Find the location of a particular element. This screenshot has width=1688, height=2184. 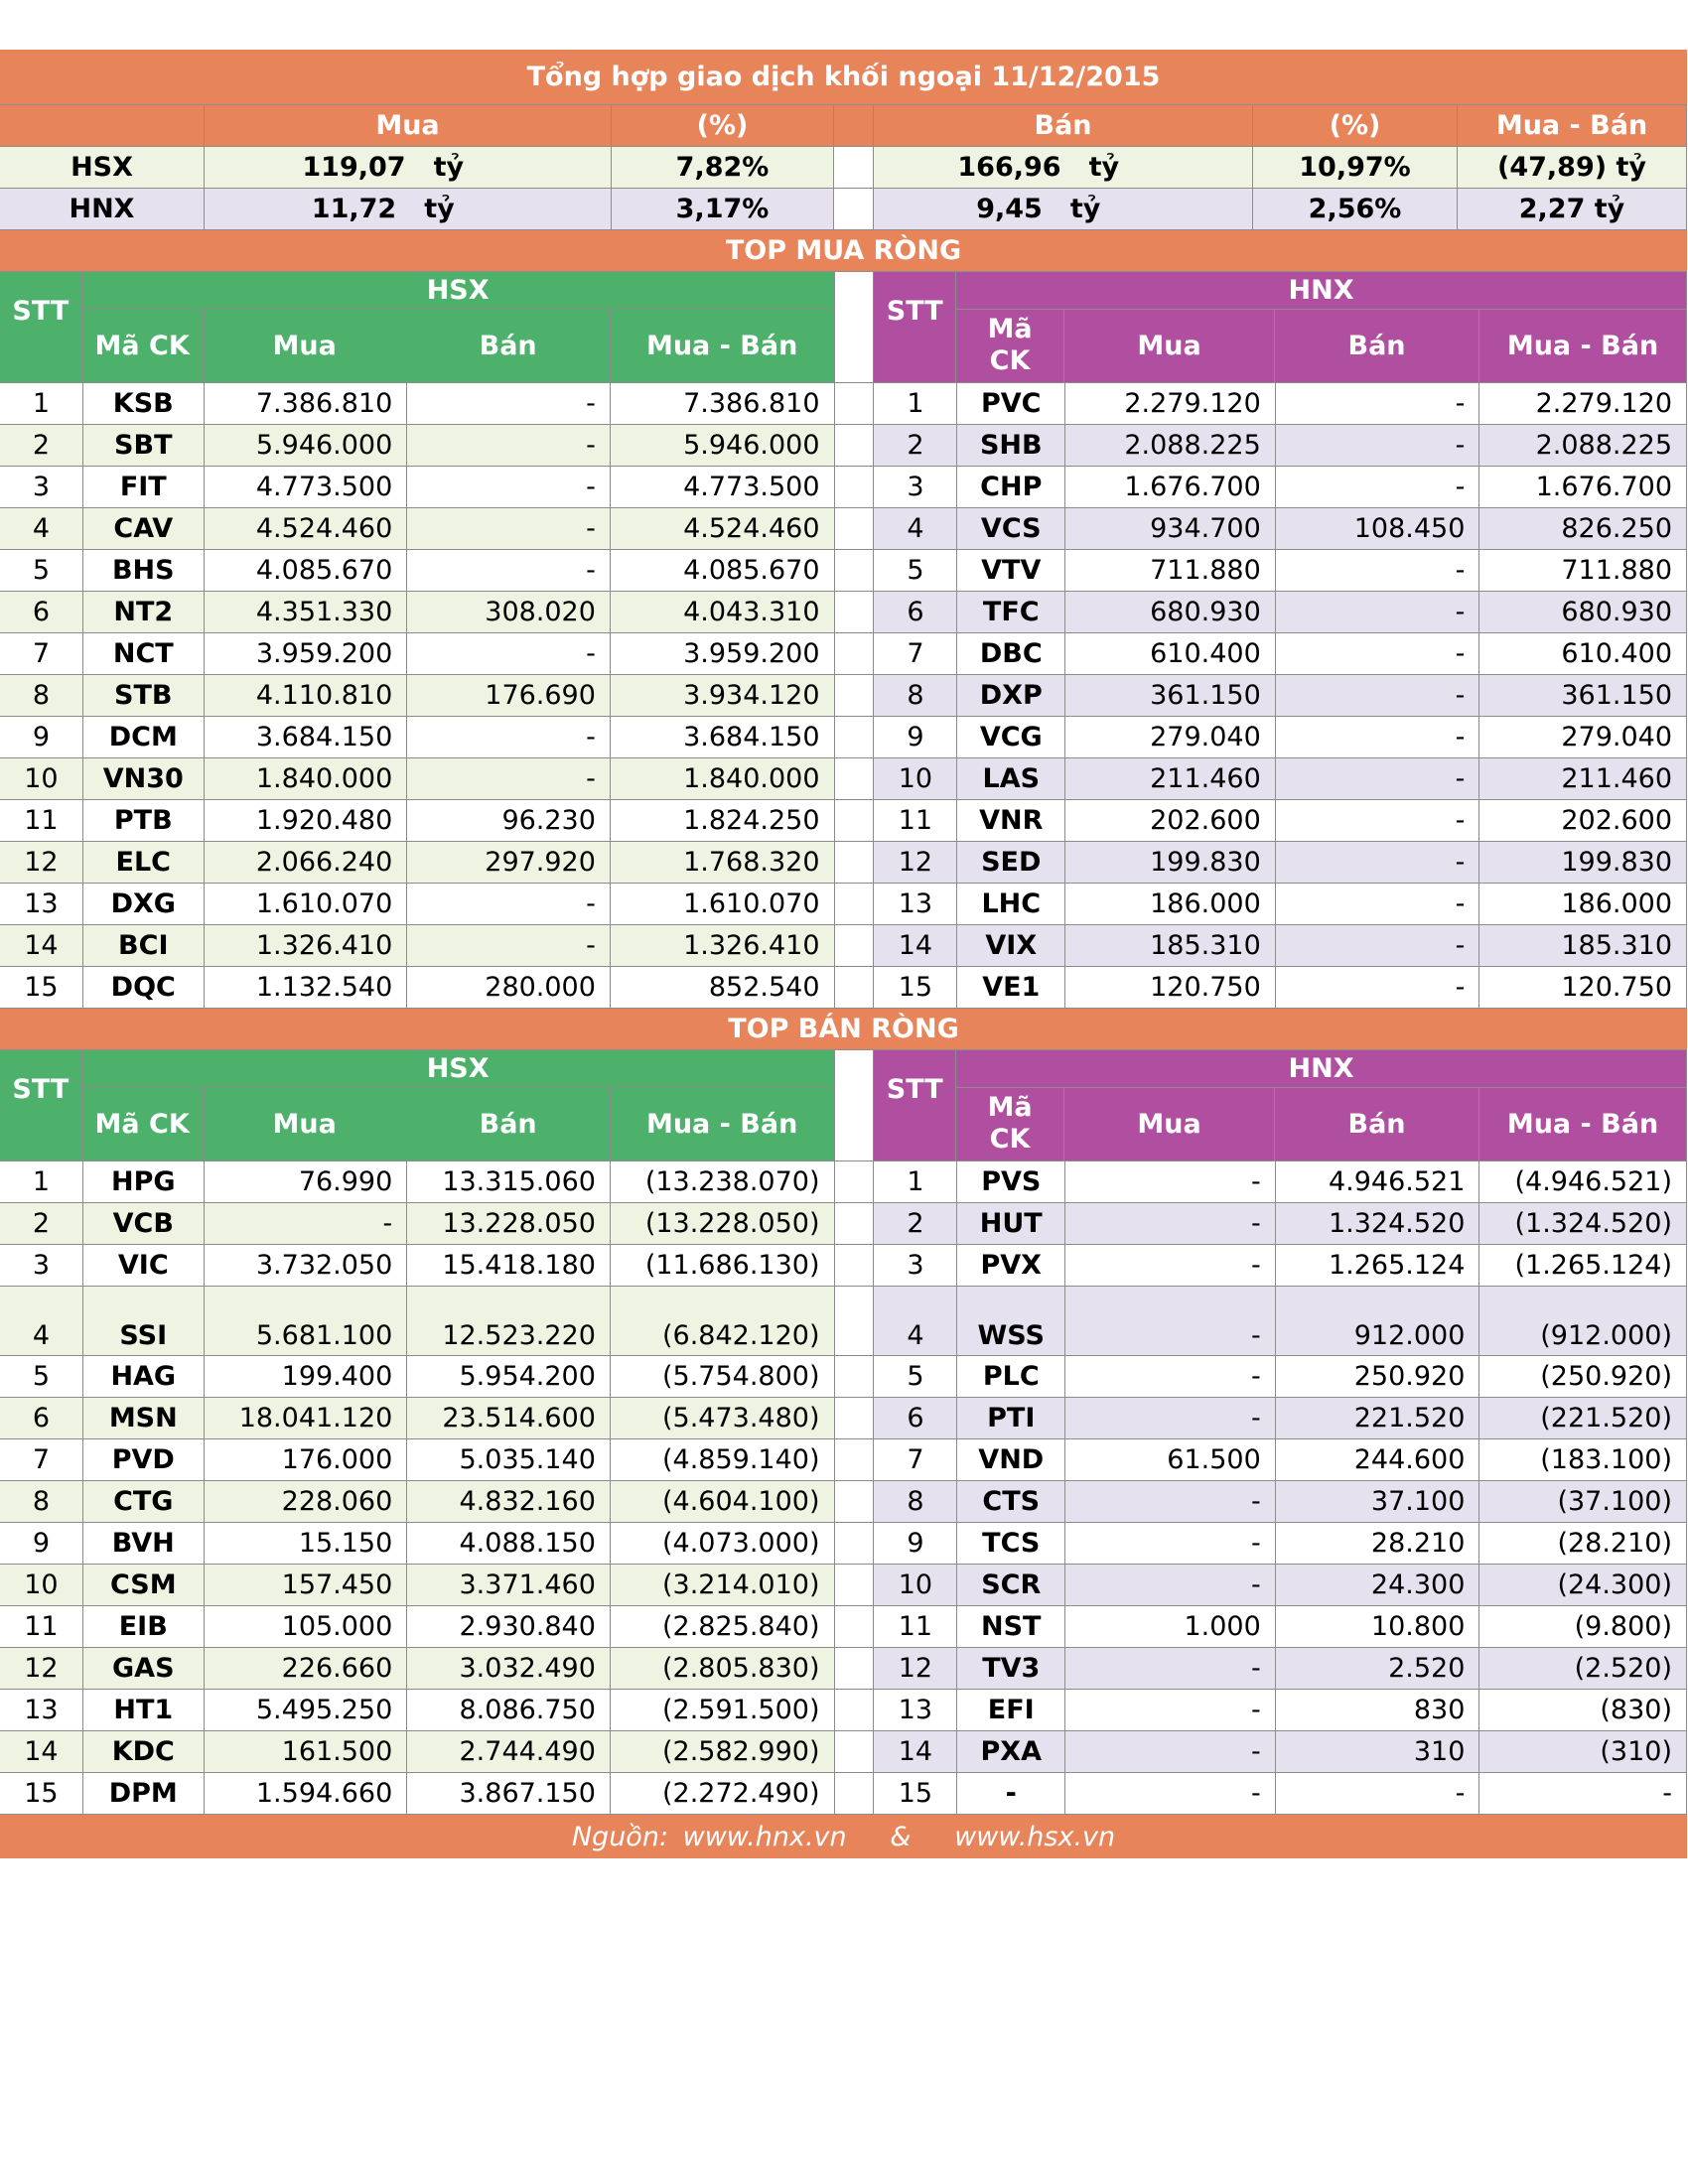

cell-mua: 211.460 is located at coordinates (1170, 778).